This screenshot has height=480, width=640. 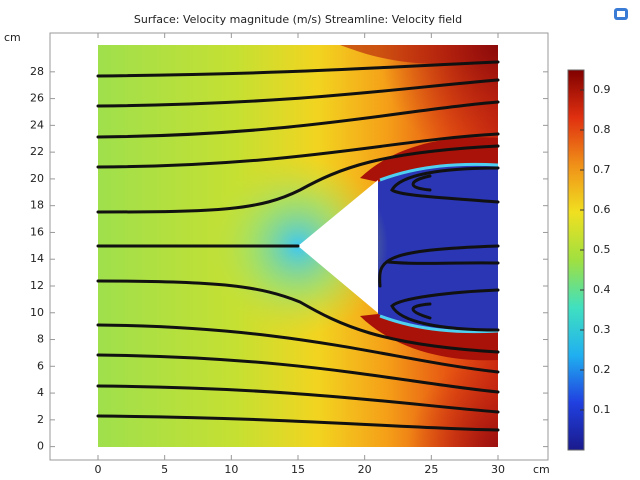 I want to click on y-tick-label: 14, so click(x=37, y=258).